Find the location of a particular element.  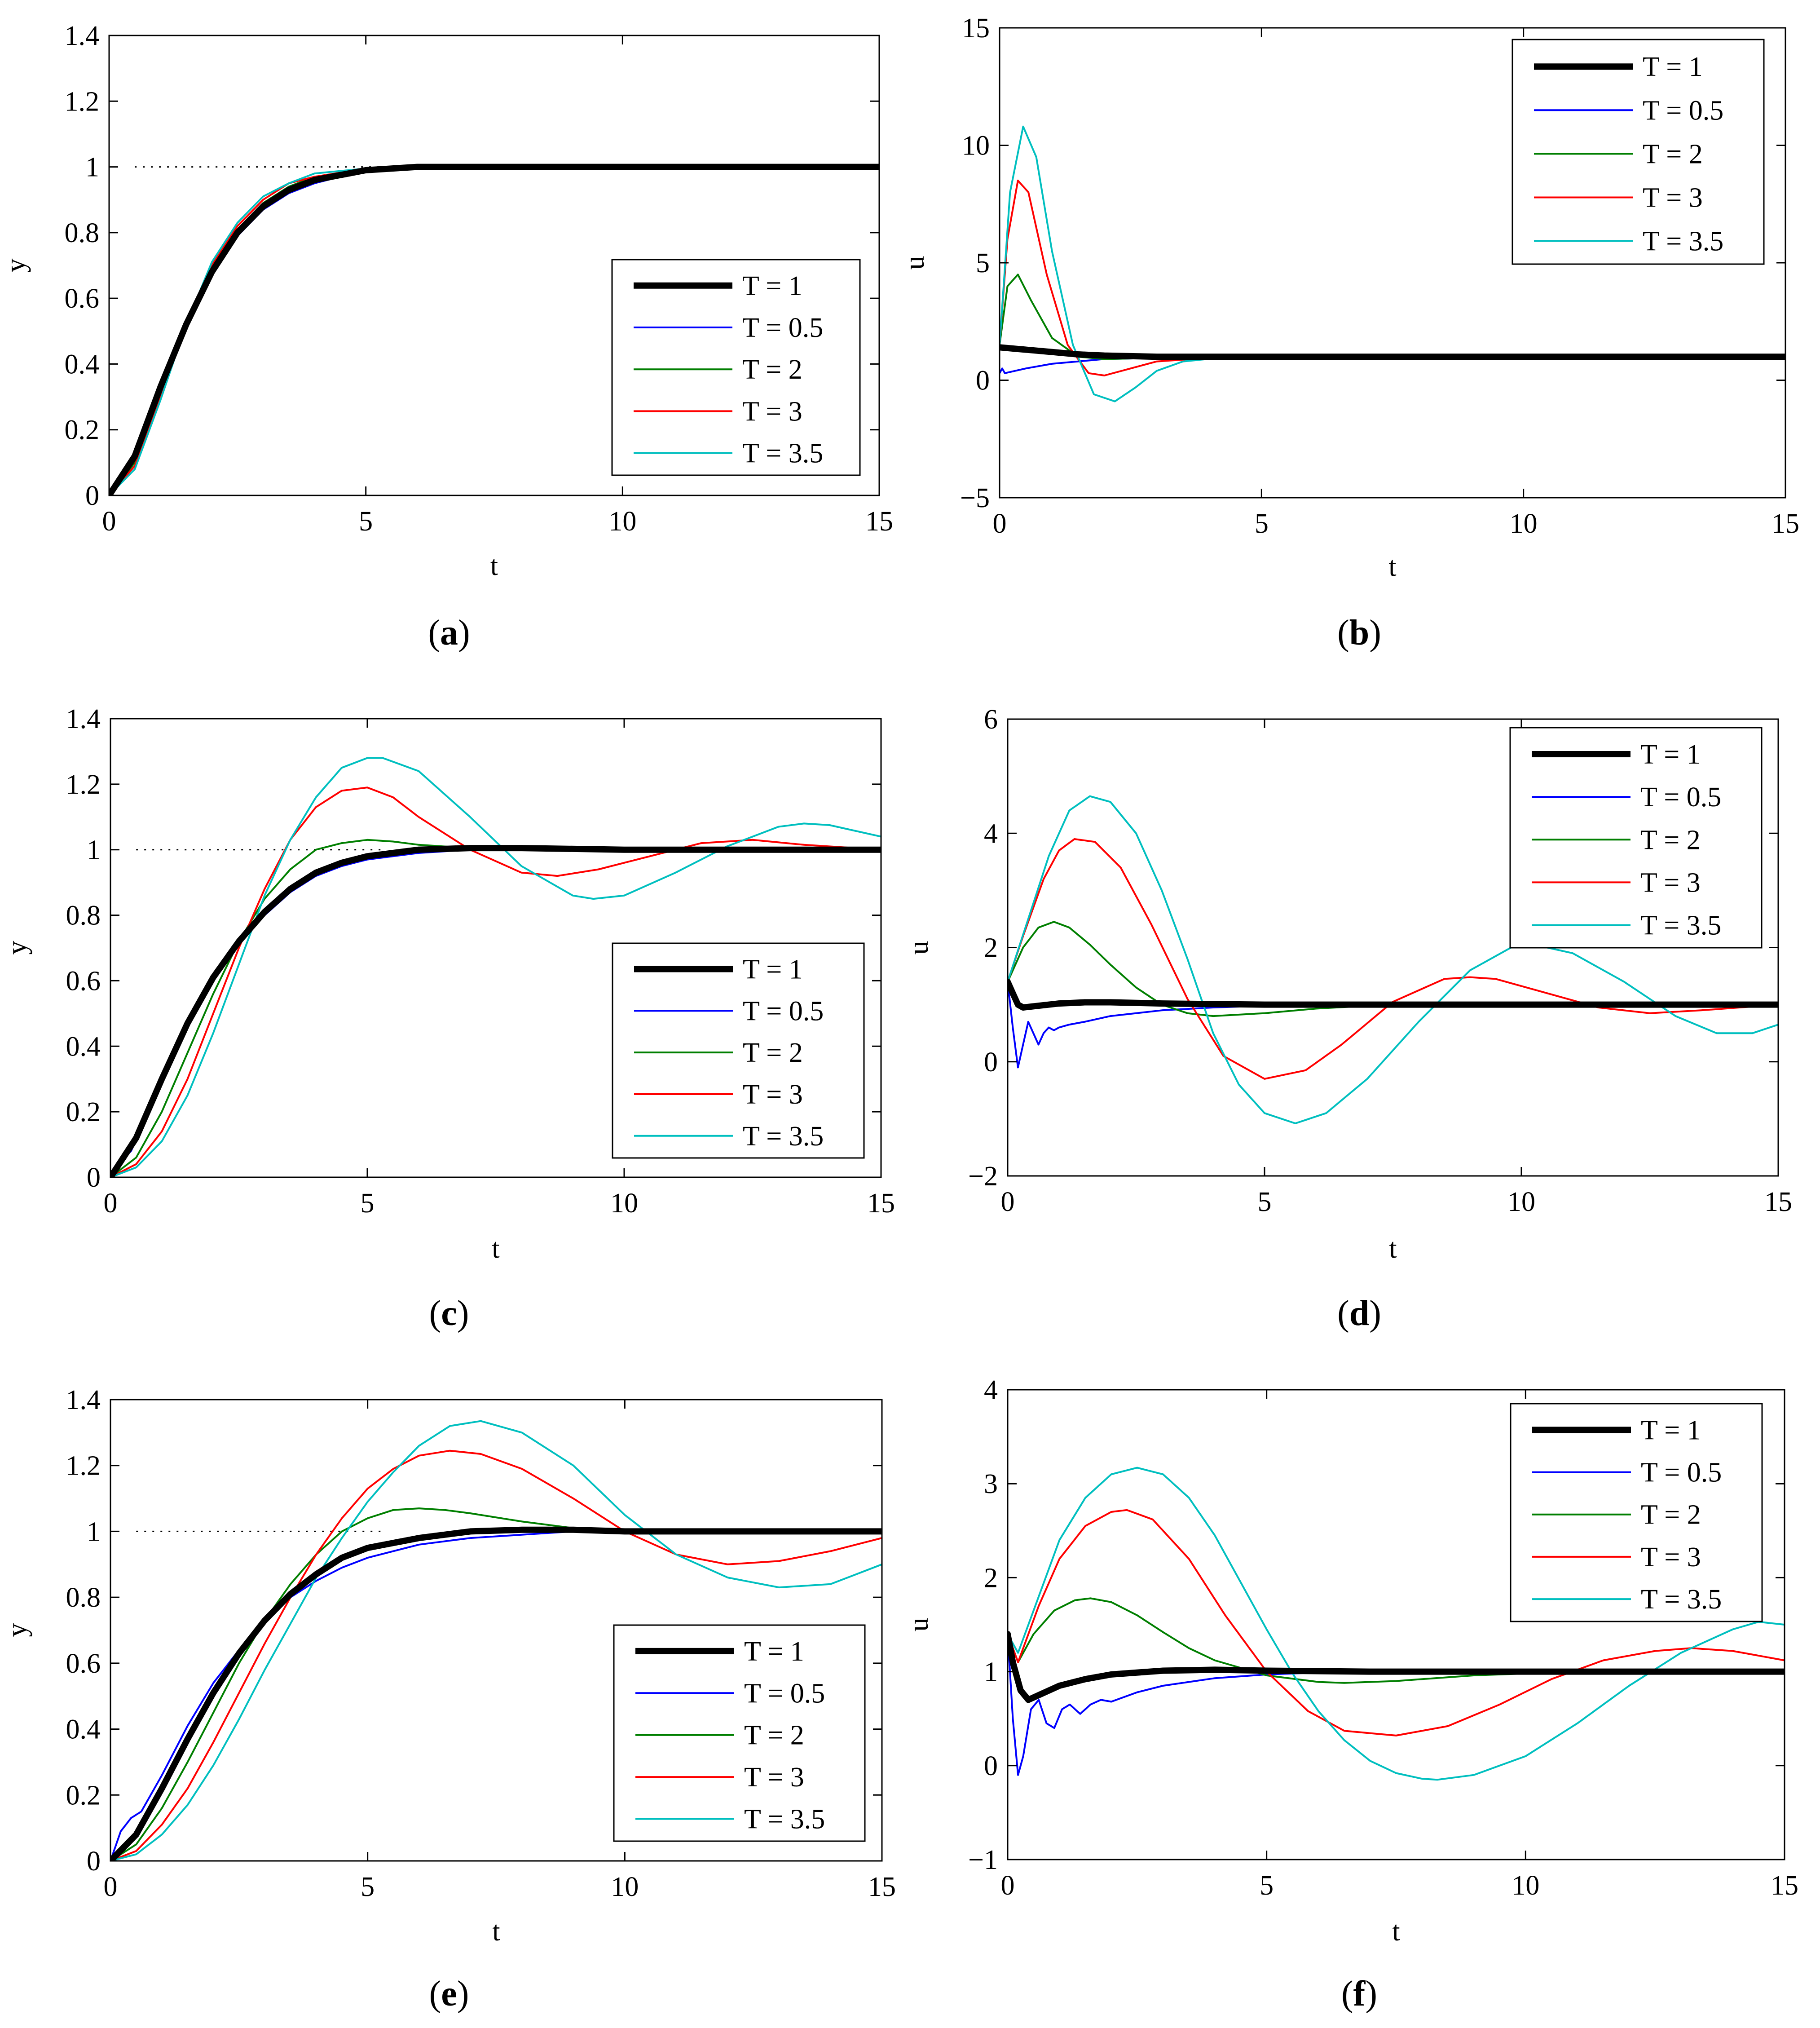

y-tick-label: 4 is located at coordinates (991, 1390).